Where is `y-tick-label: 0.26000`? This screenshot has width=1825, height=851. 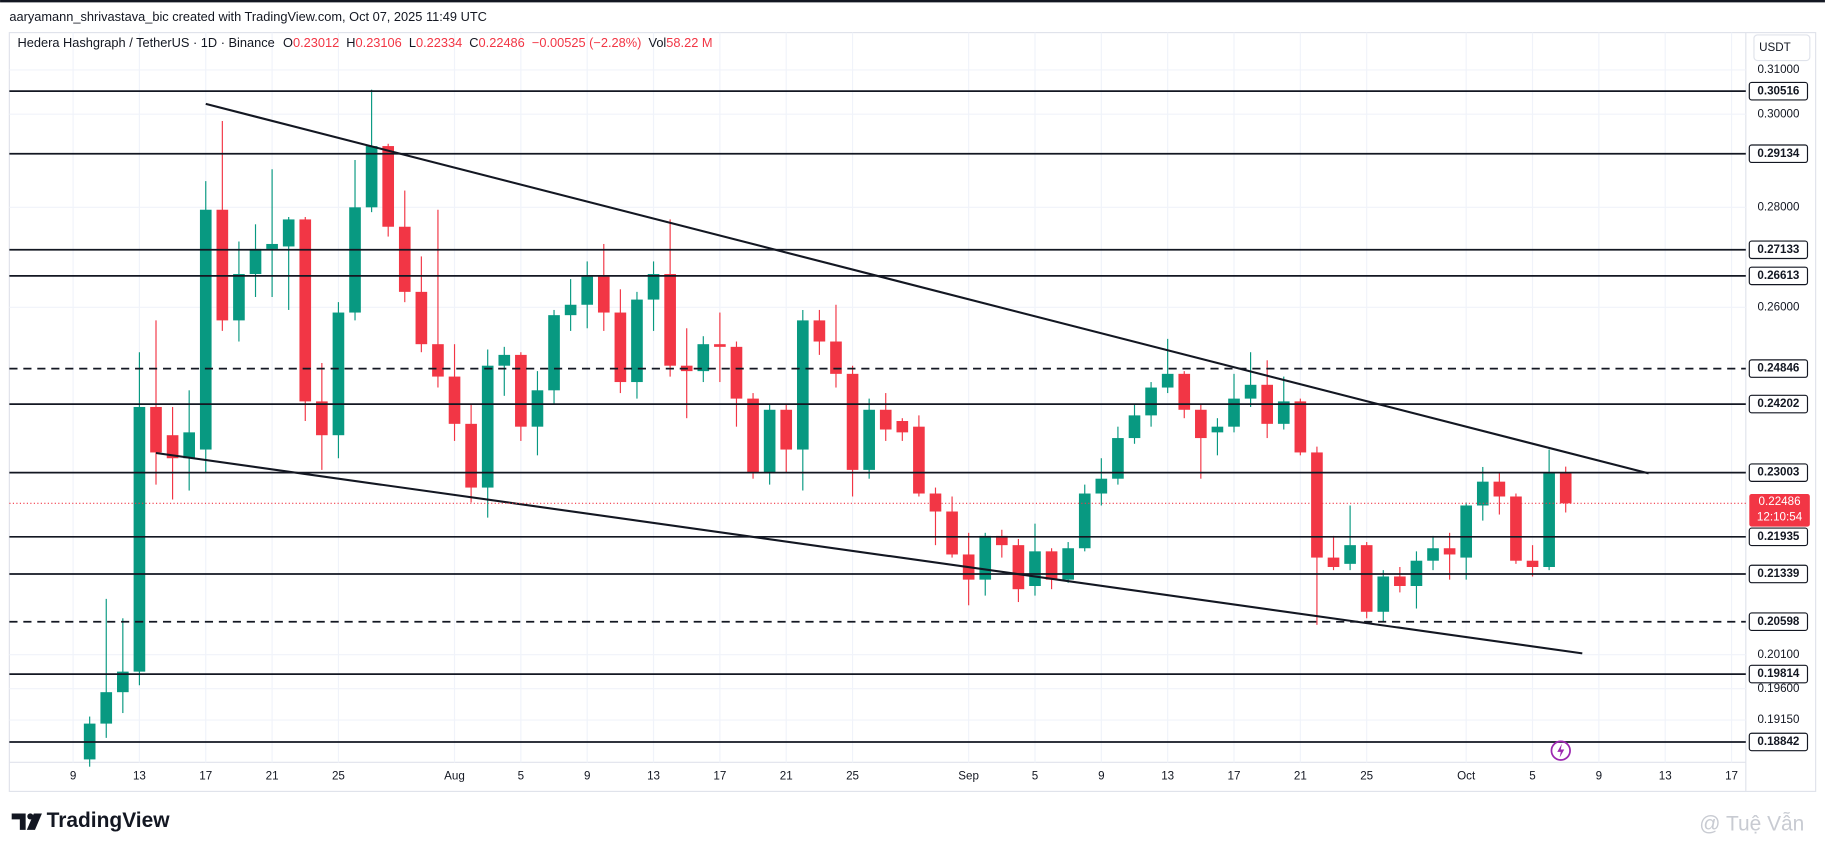
y-tick-label: 0.26000 is located at coordinates (1778, 306).